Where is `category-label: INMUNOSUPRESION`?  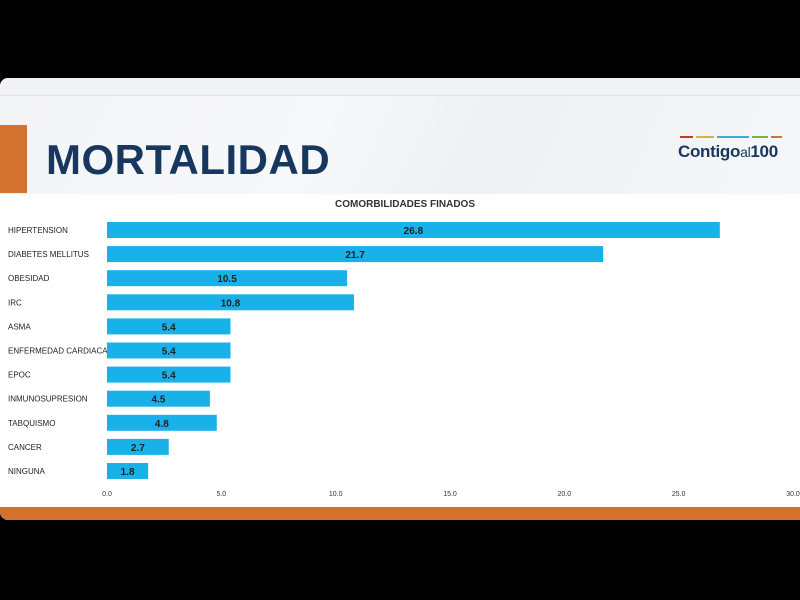 category-label: INMUNOSUPRESION is located at coordinates (48, 399).